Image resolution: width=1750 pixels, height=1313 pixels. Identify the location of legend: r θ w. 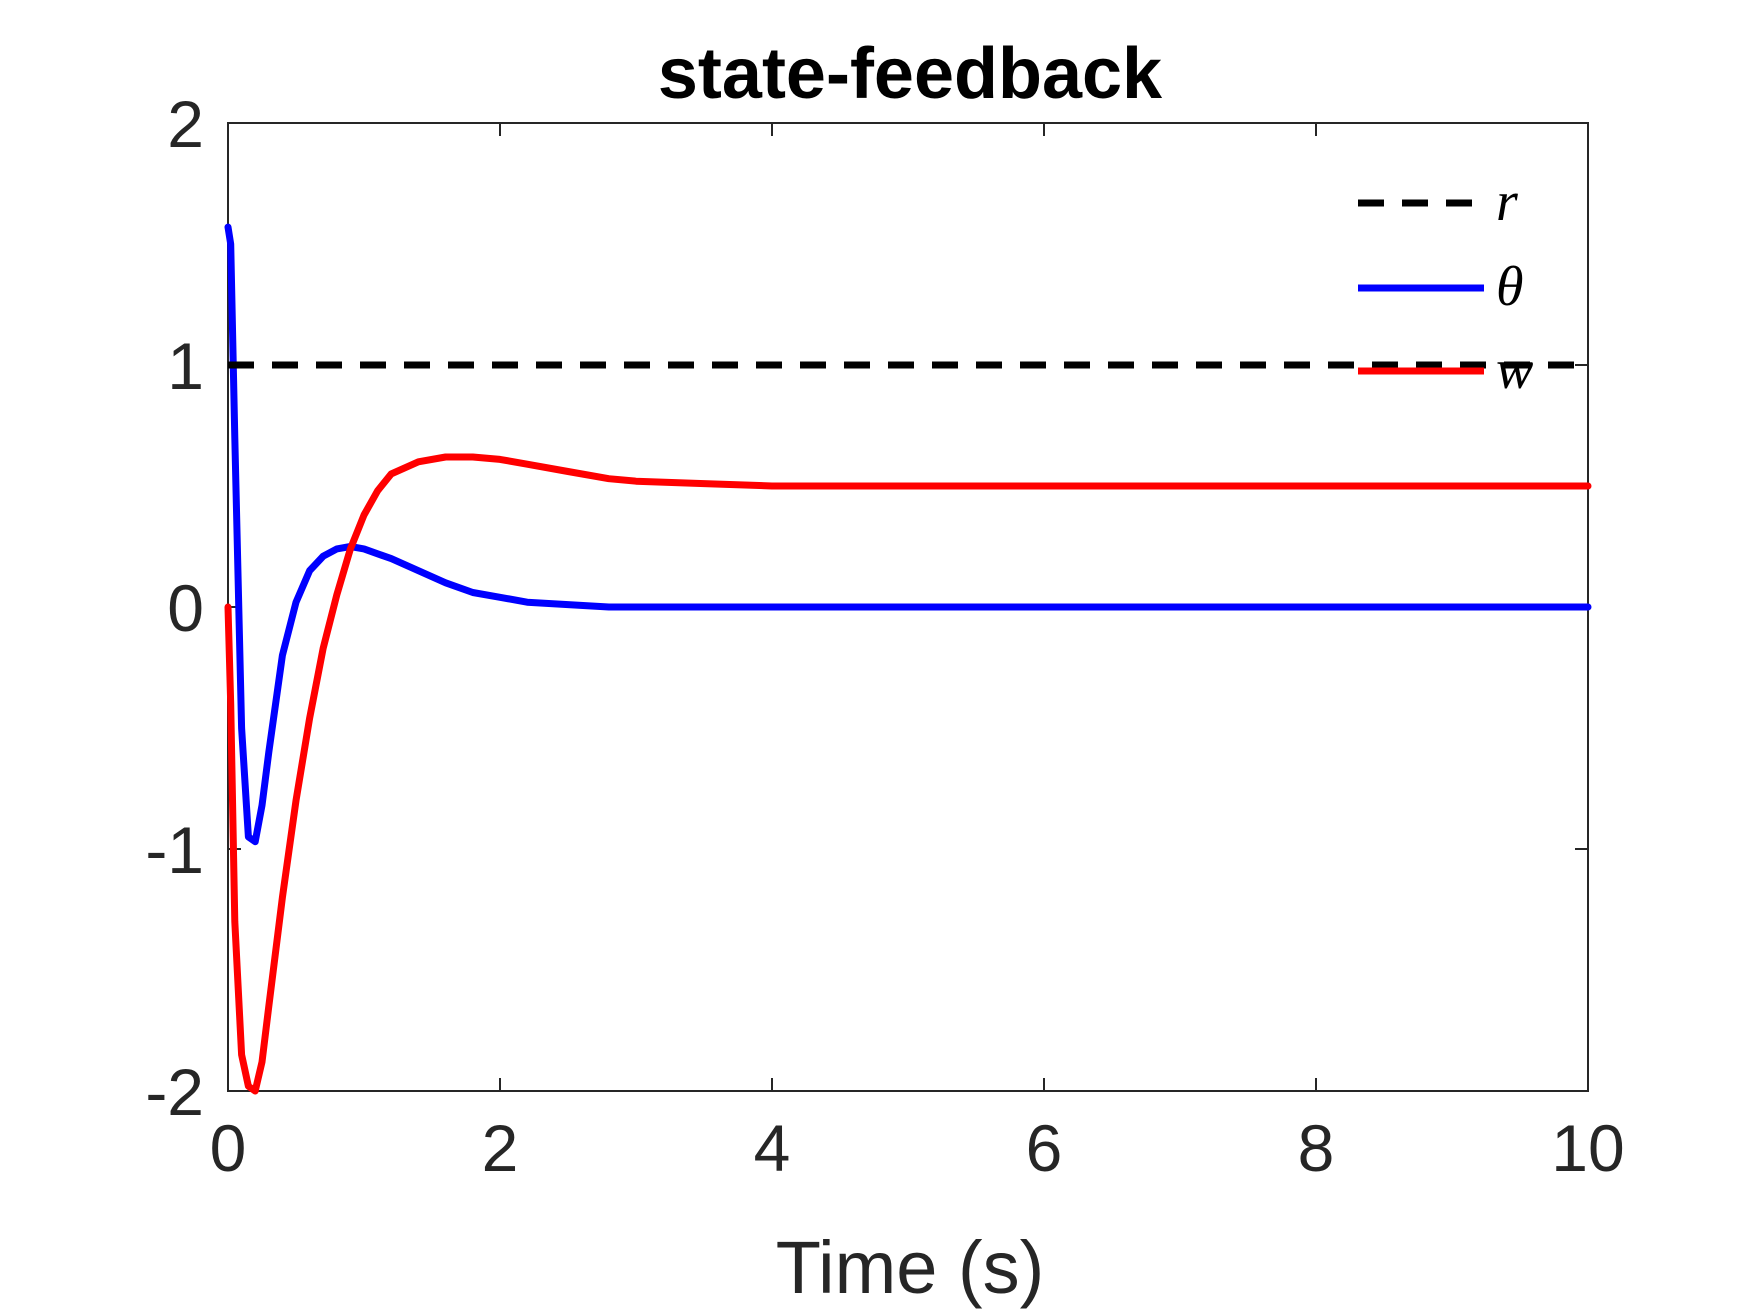
(1445, 286).